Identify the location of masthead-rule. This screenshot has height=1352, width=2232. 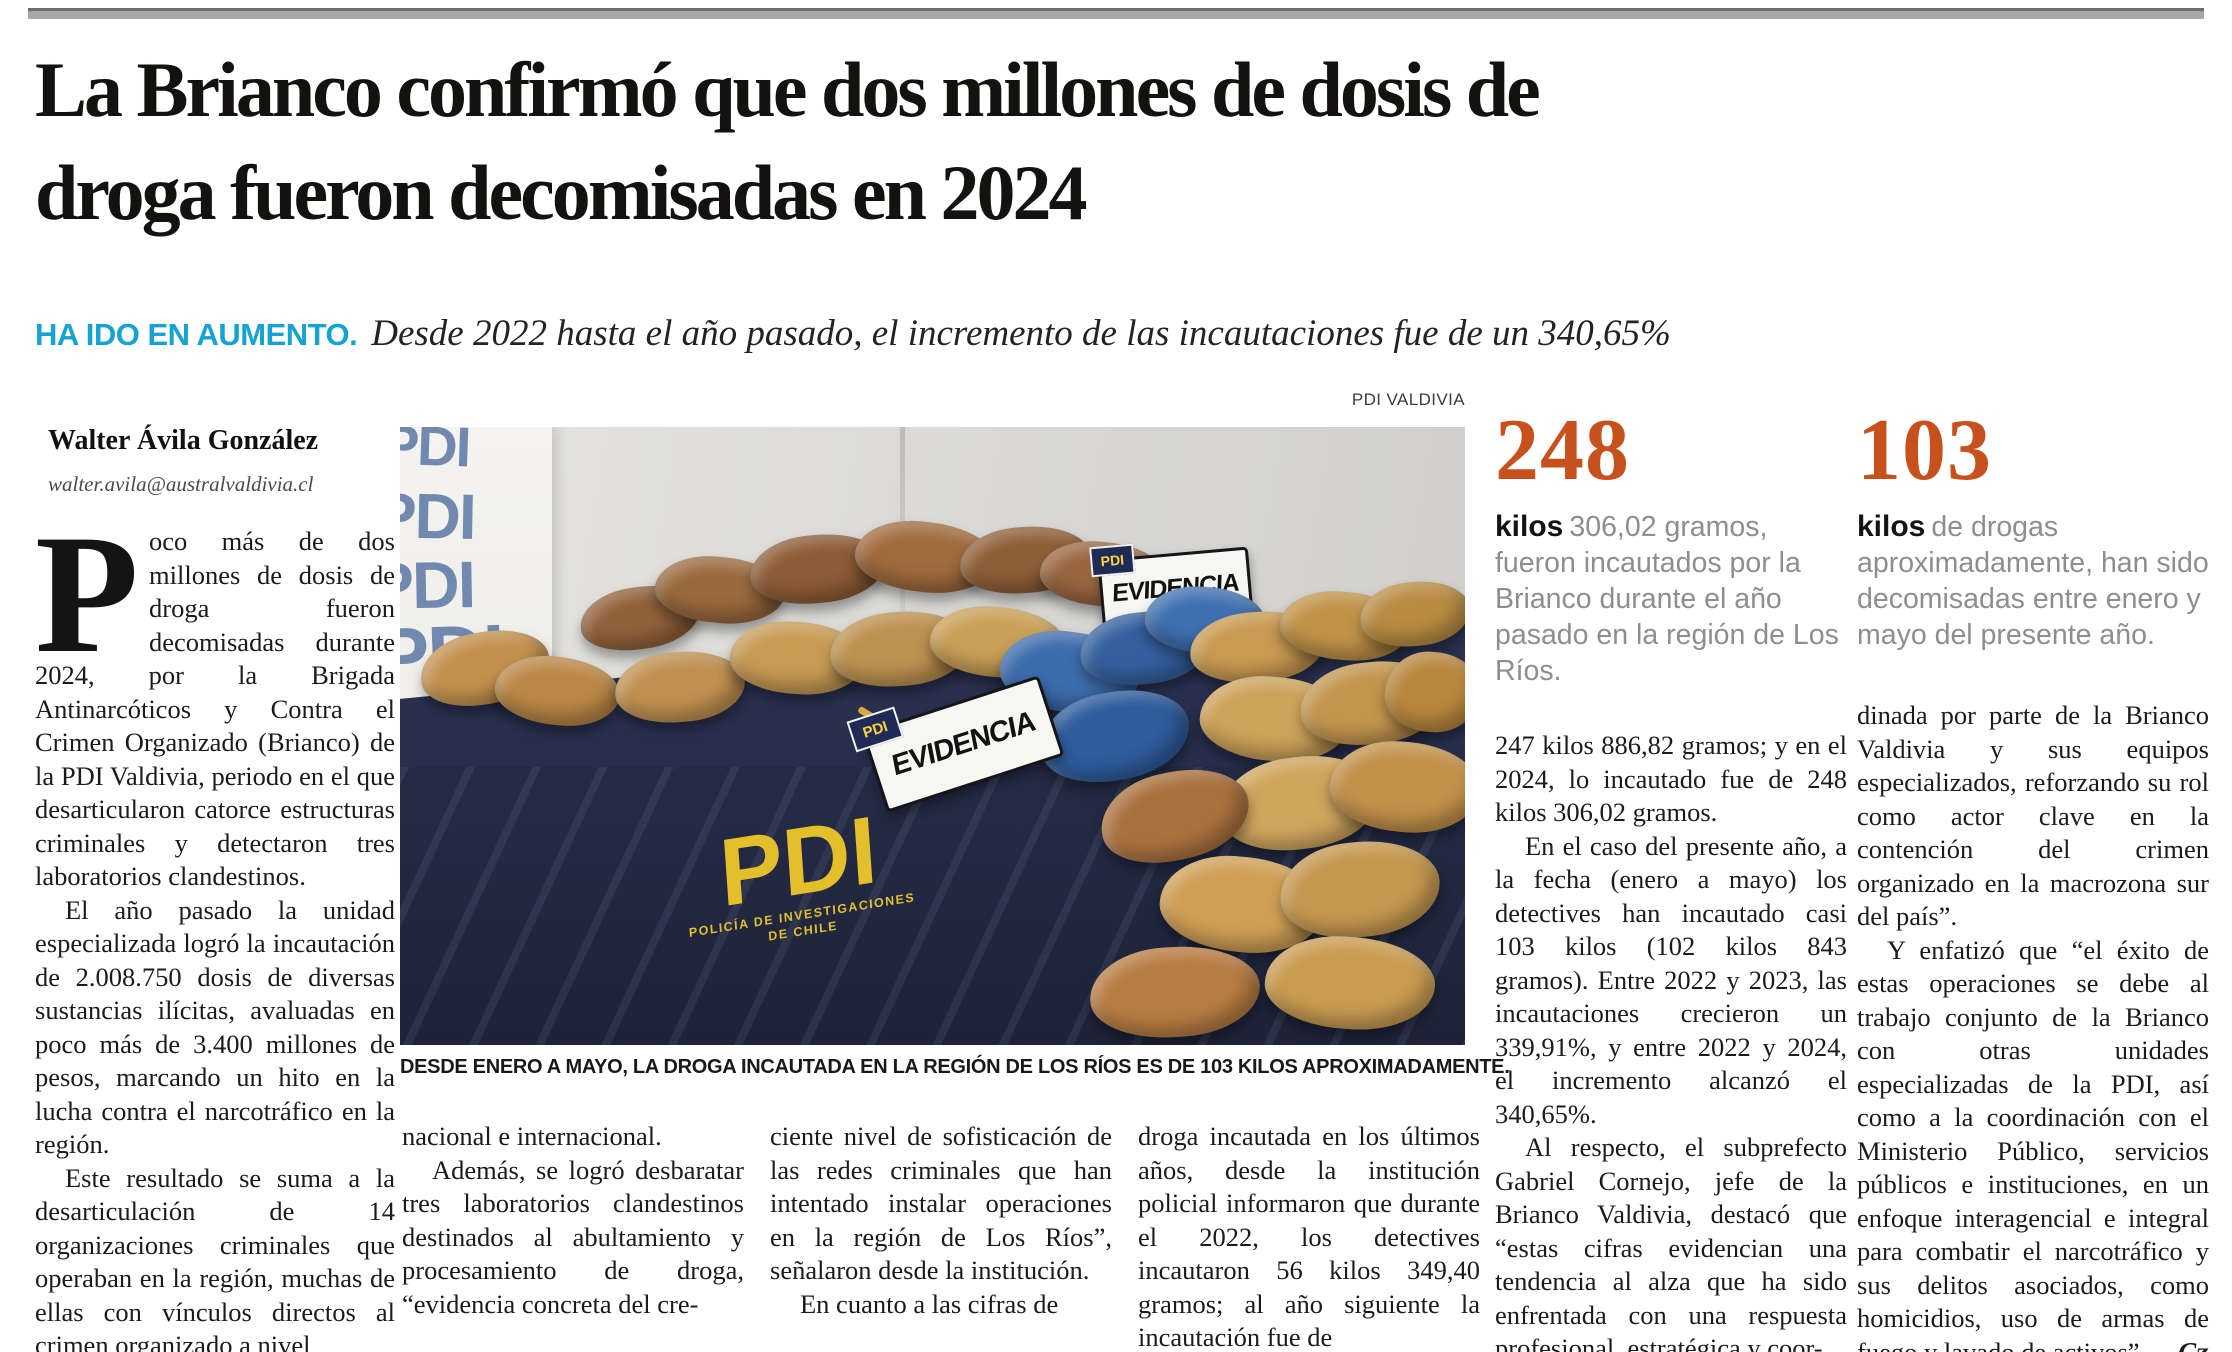
(1116, 13).